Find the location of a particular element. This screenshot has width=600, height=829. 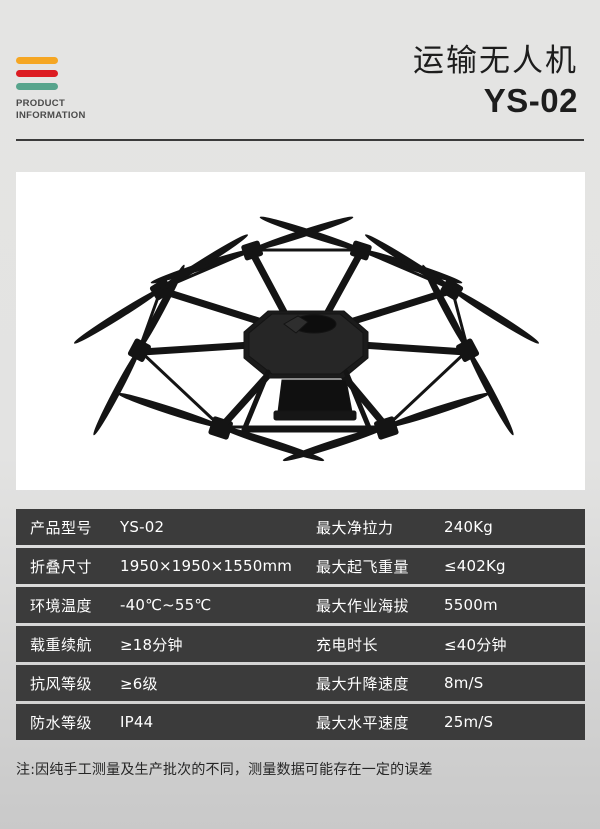

green-bar-icon is located at coordinates (37, 86).